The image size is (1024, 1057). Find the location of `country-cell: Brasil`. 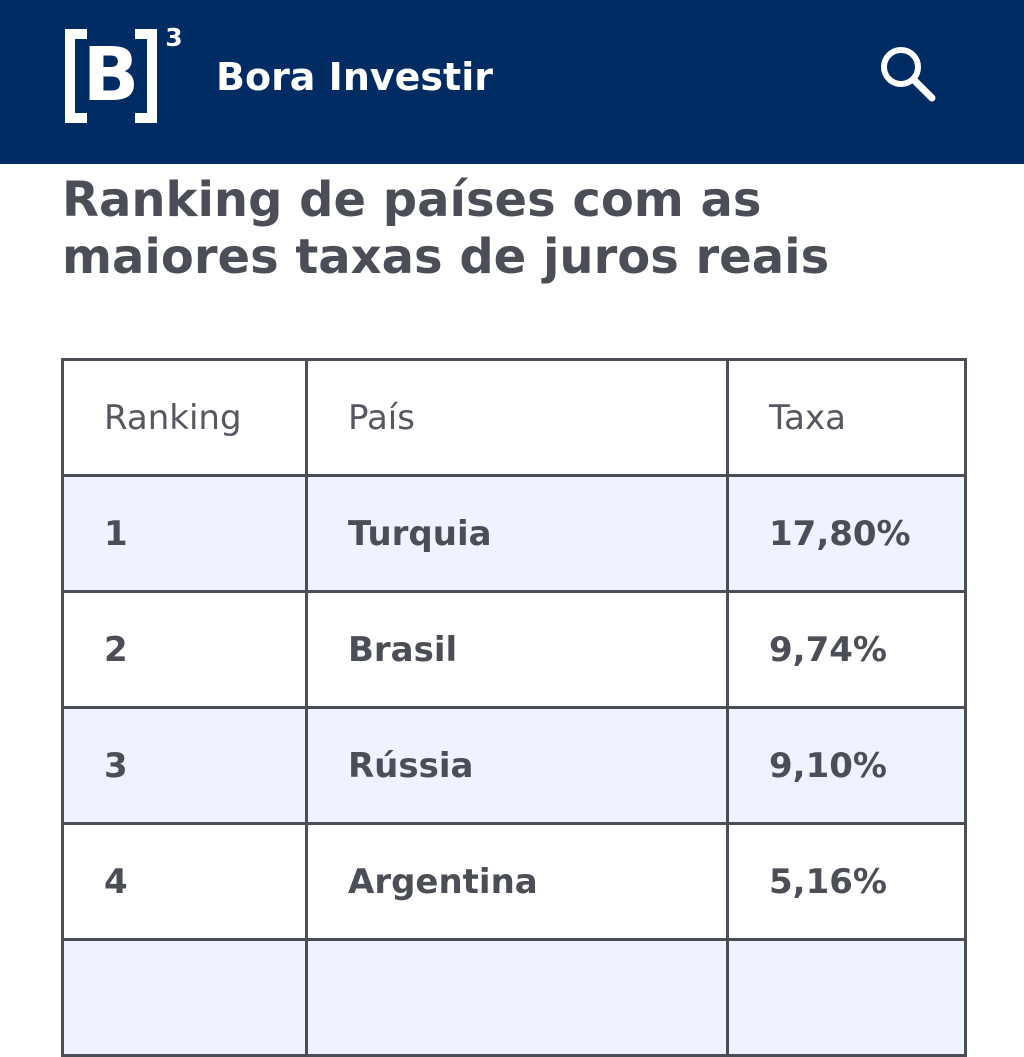

country-cell: Brasil is located at coordinates (517, 649).